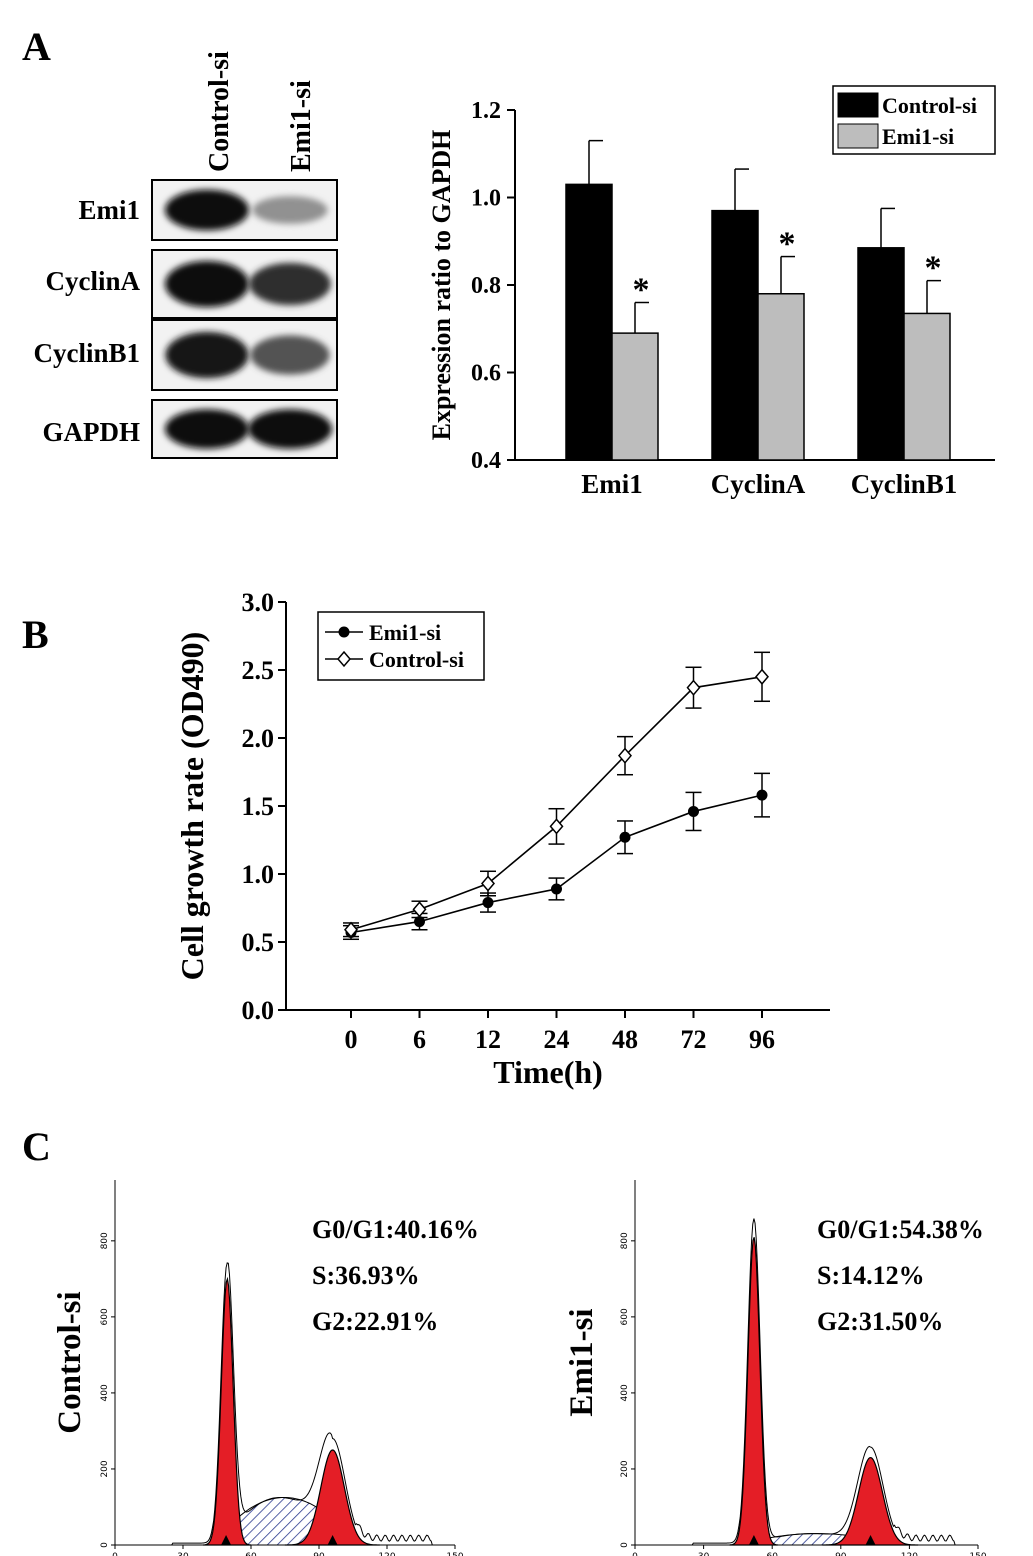  Describe the element at coordinates (694, 1039) in the screenshot. I see `line-x-tick-label: 72` at that location.